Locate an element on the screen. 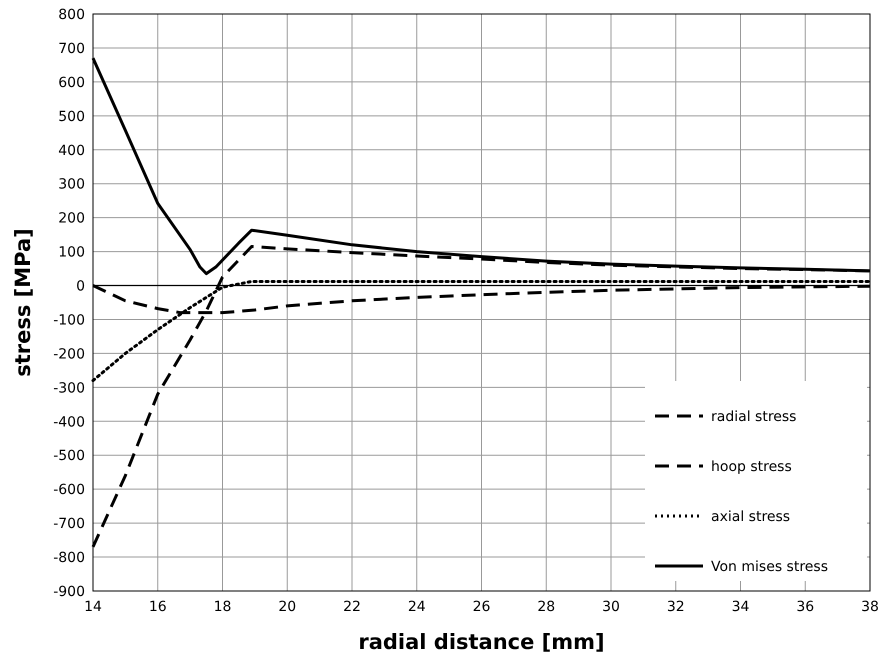  x-tick-label: 36 is located at coordinates (805, 607).